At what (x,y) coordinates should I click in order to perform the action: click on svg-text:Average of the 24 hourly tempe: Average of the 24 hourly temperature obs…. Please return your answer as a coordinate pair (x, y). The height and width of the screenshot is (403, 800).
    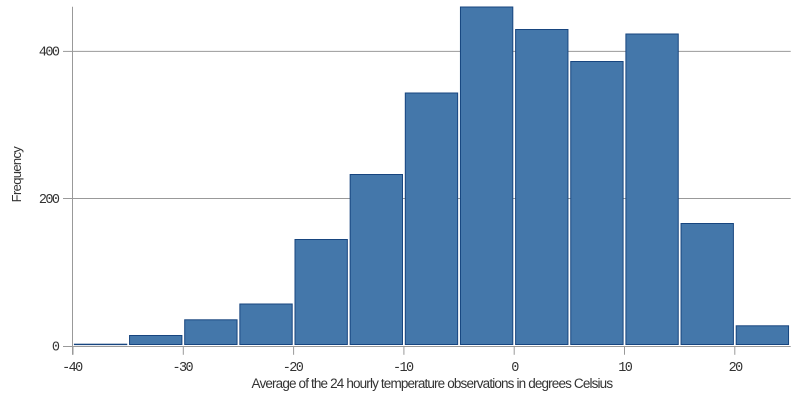
    Looking at the image, I should click on (433, 383).